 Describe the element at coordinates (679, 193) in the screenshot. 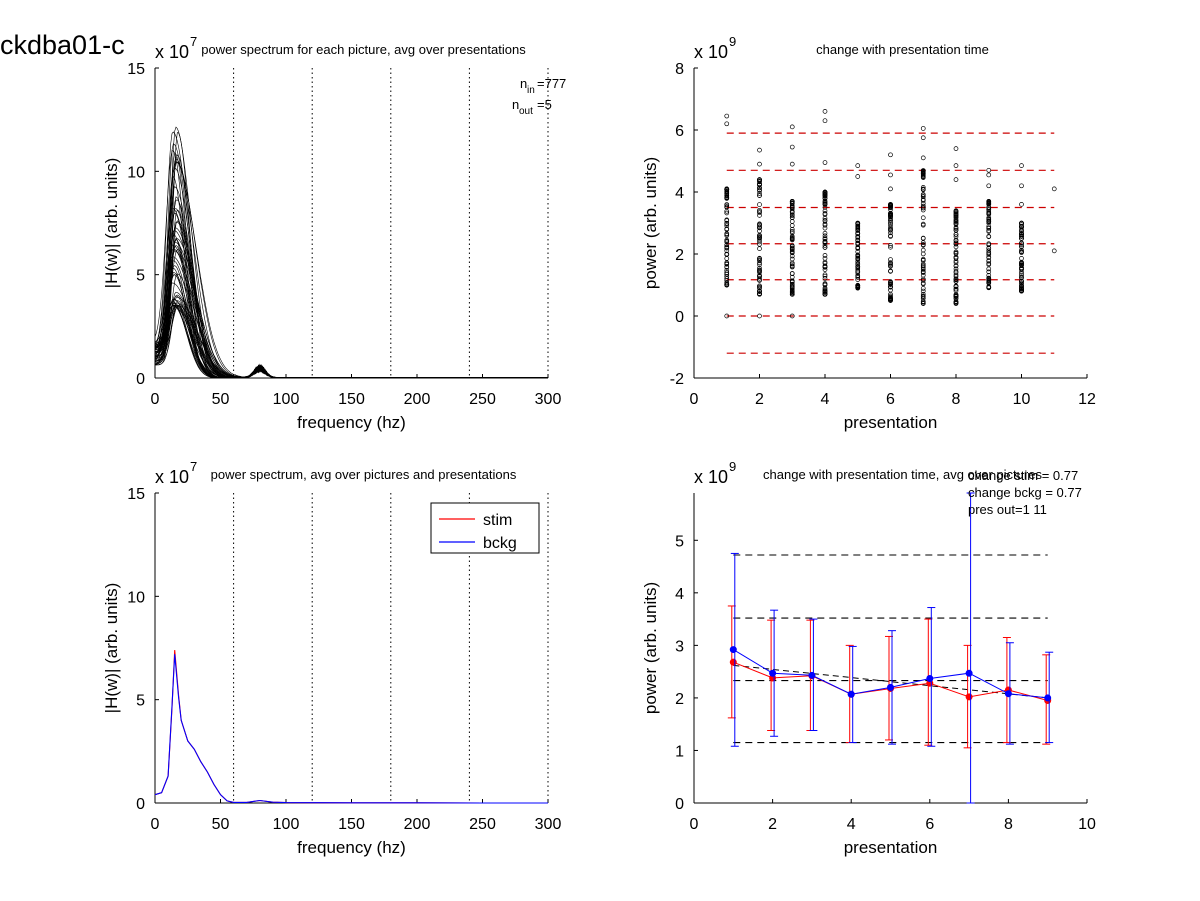

I see `y-tick-label: 4` at that location.